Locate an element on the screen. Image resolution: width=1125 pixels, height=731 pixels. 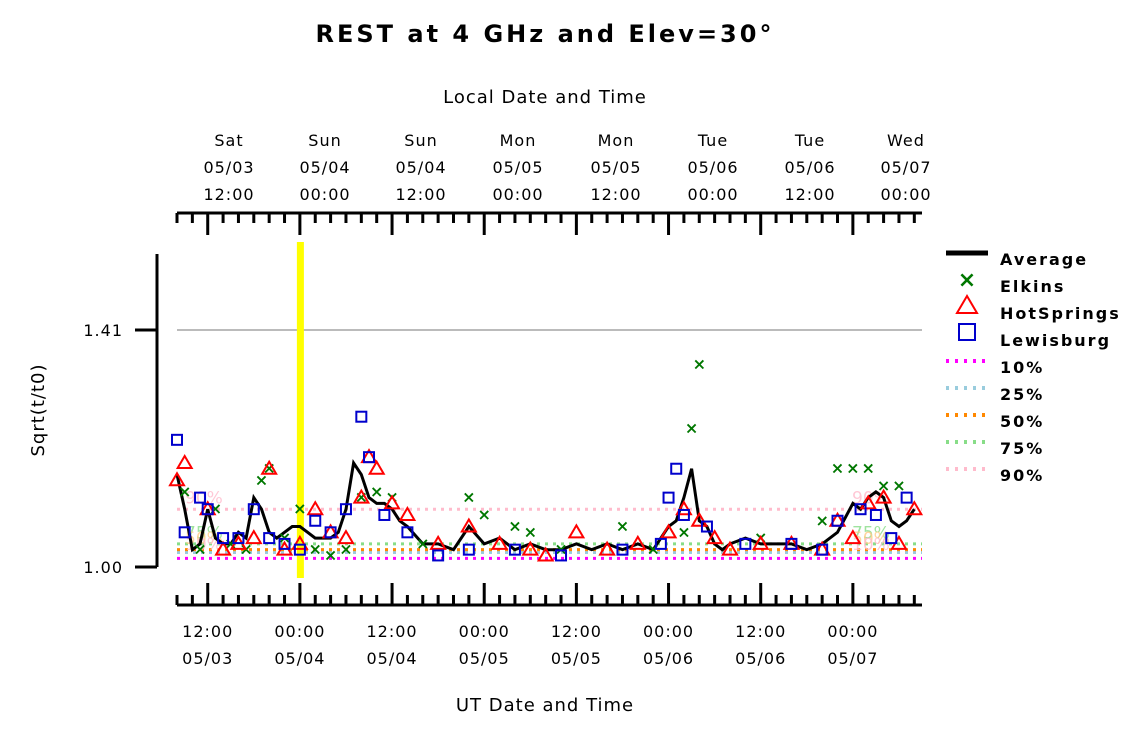
top-tick-date-label: 05/07 is located at coordinates (905, 167).